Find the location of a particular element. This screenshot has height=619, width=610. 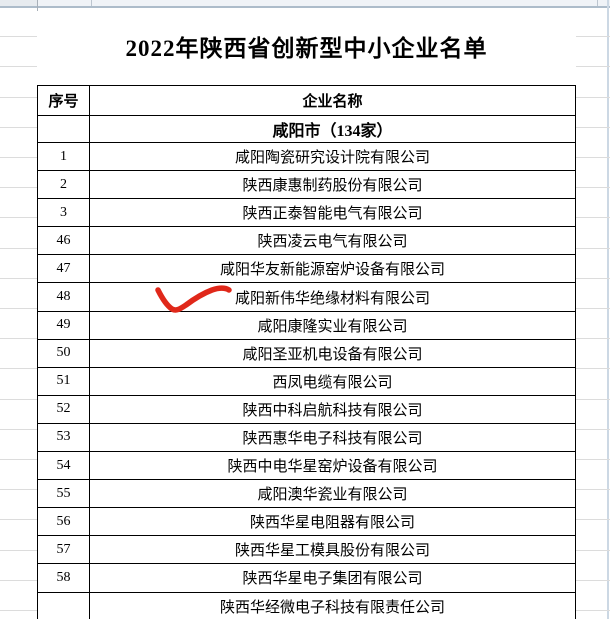

table-row: 1 咸阳陶瓷研究设计院有限公司 is located at coordinates (306, 156).